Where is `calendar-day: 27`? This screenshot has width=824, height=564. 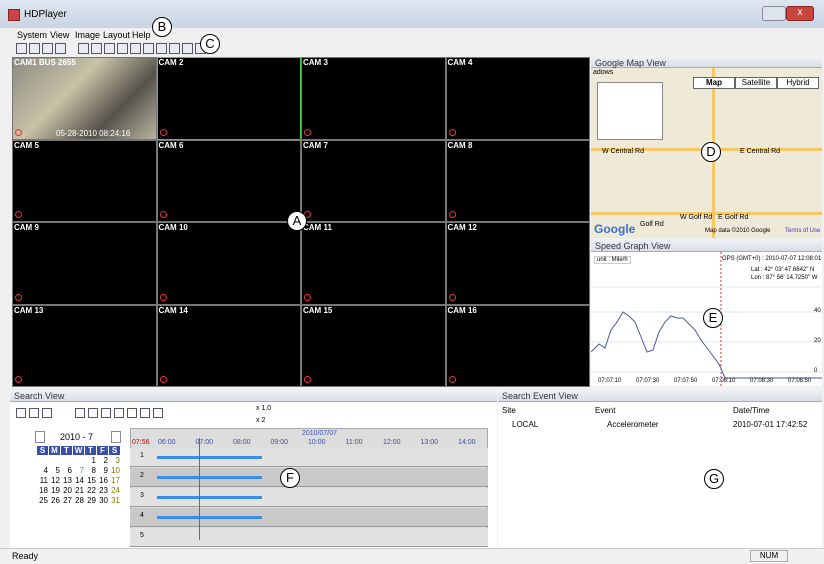 calendar-day: 27 is located at coordinates (67, 500).